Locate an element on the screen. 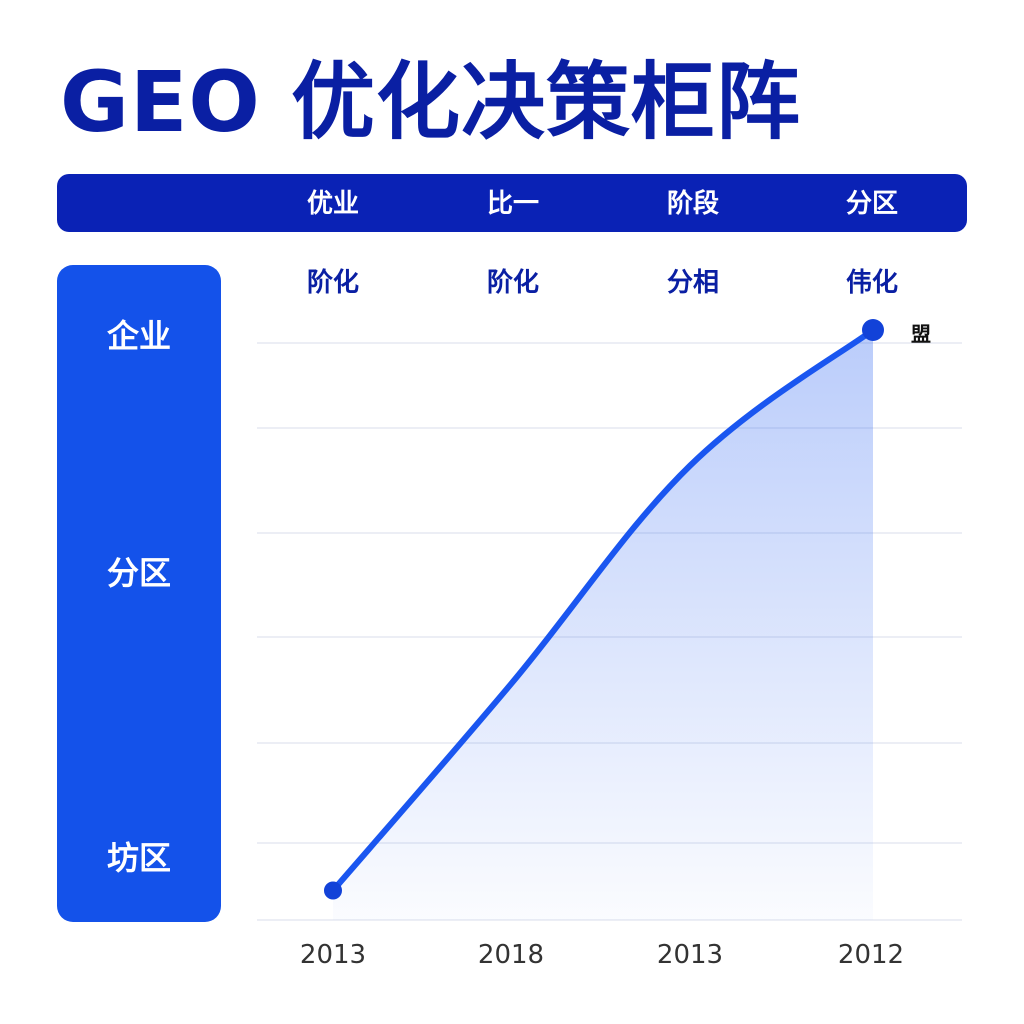 This screenshot has width=1024, height=1024. stage-label: 分相 is located at coordinates (692, 283).